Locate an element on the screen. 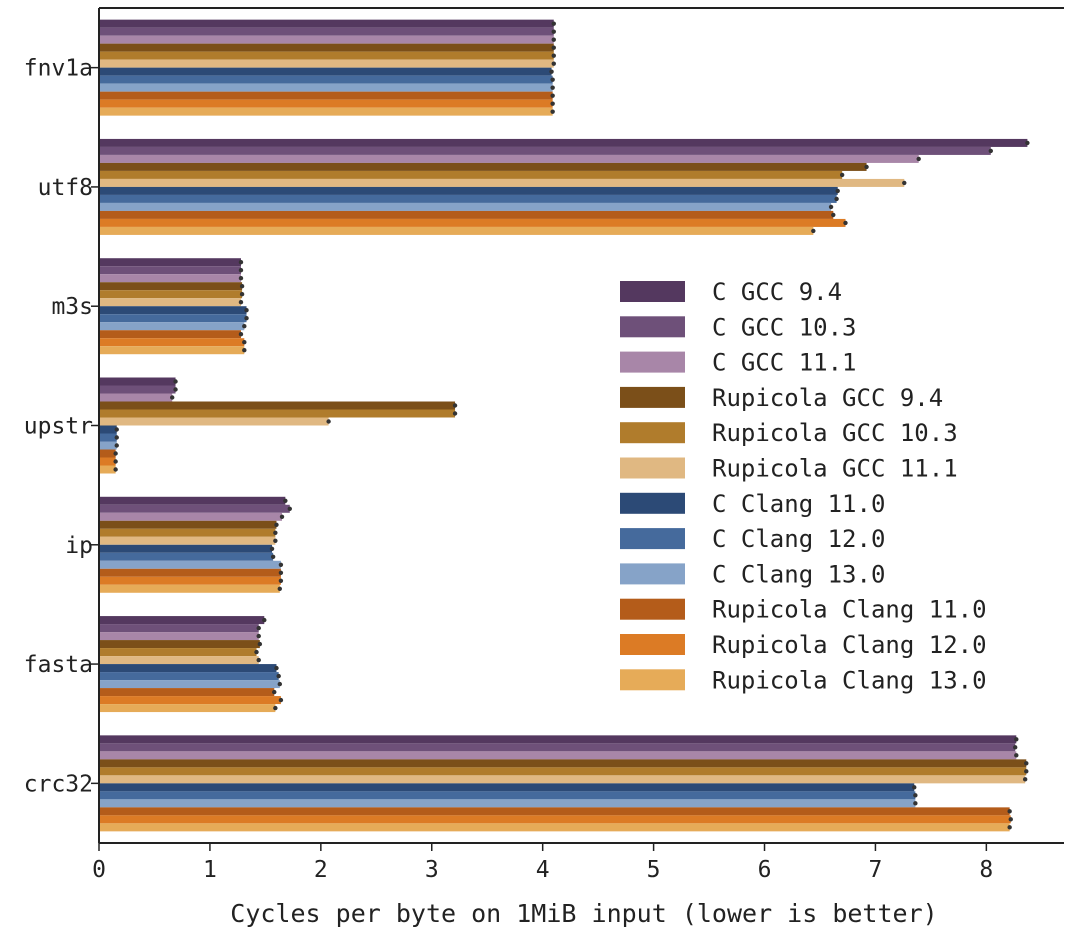 Image resolution: width=1067 pixels, height=936 pixels. legend-label: Rupicola Clang 12.0 is located at coordinates (849, 645).